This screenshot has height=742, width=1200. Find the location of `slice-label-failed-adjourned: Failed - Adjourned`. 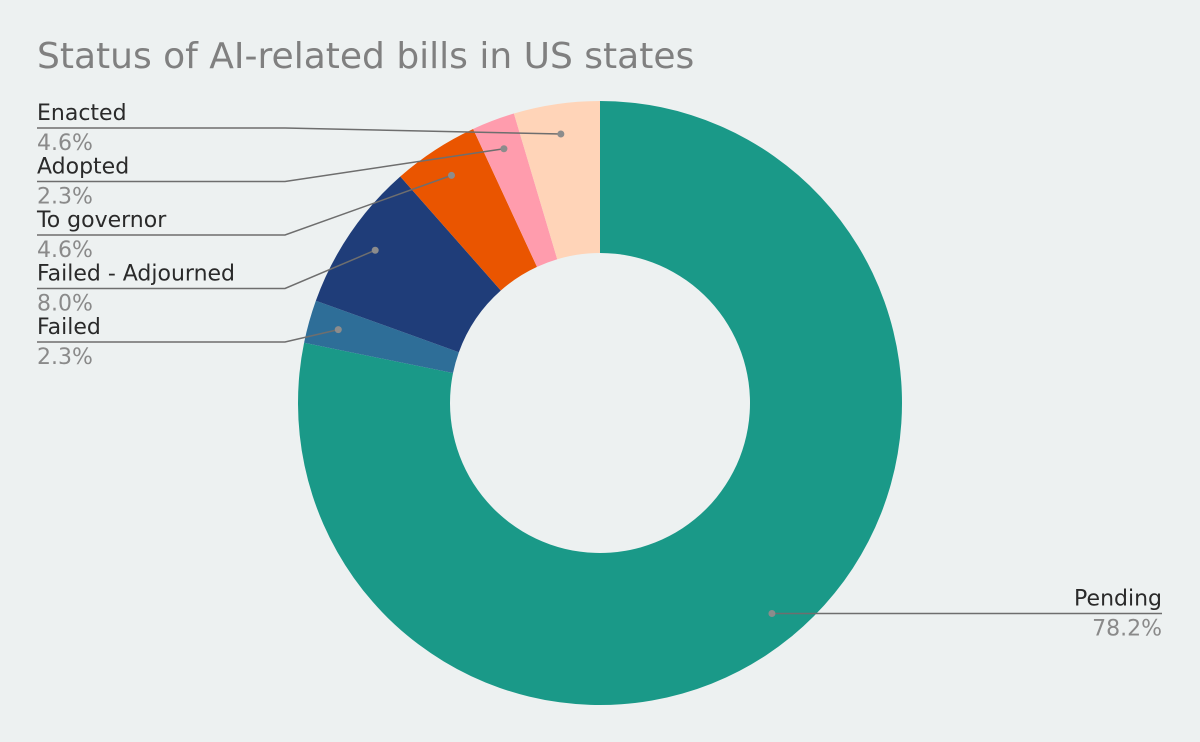

slice-label-failed-adjourned: Failed - Adjourned is located at coordinates (136, 274).